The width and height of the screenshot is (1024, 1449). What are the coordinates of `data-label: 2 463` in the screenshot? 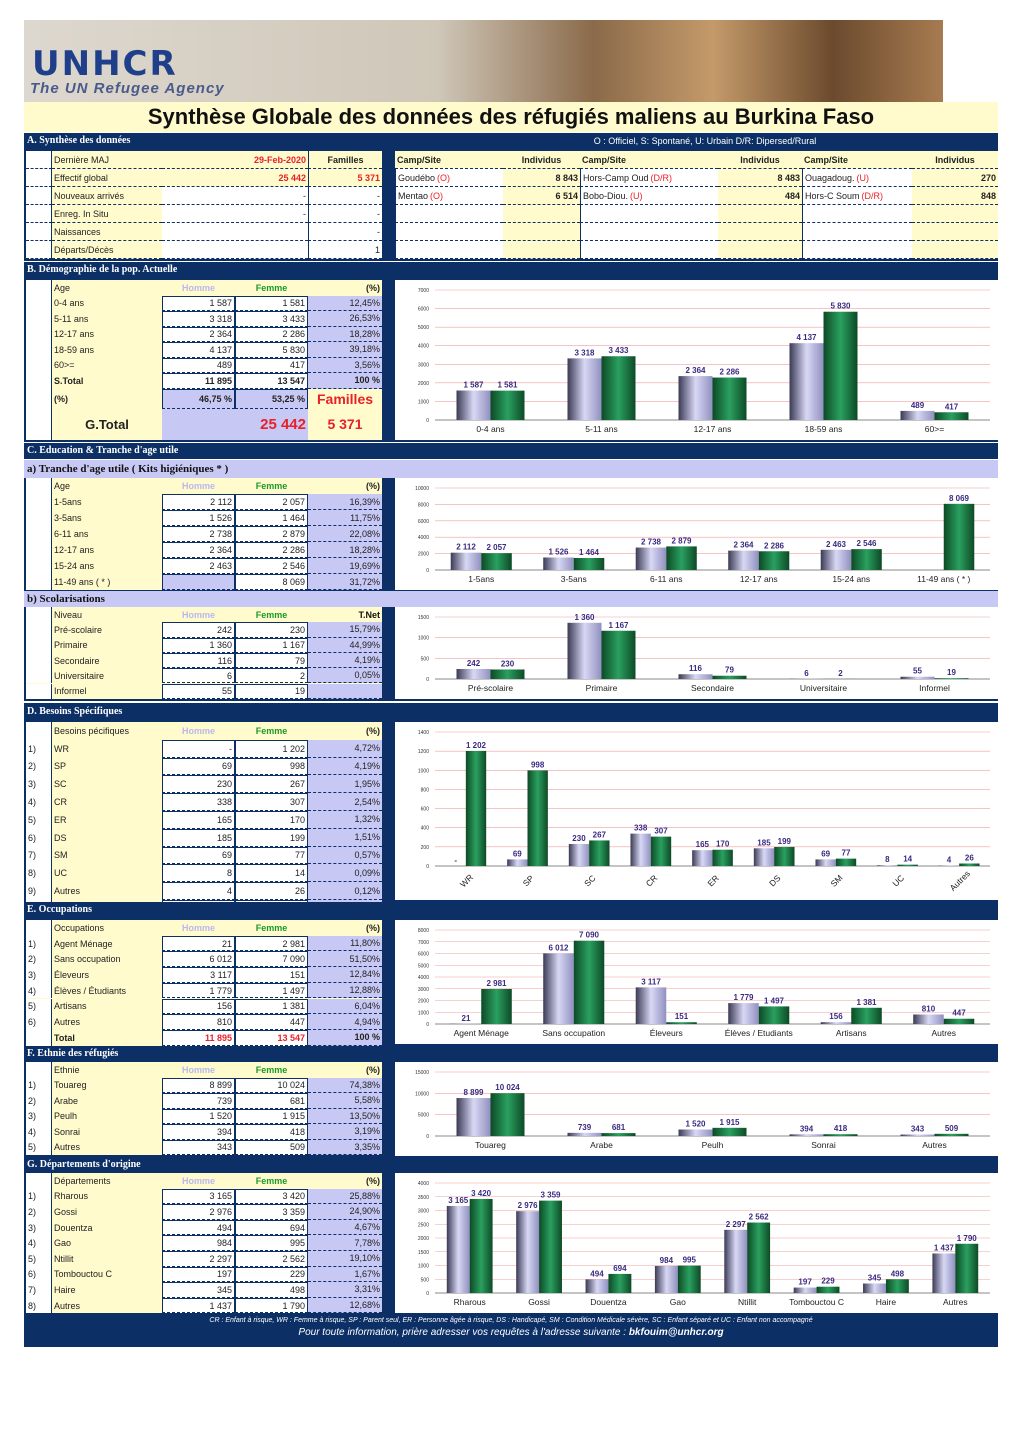 It's located at (836, 544).